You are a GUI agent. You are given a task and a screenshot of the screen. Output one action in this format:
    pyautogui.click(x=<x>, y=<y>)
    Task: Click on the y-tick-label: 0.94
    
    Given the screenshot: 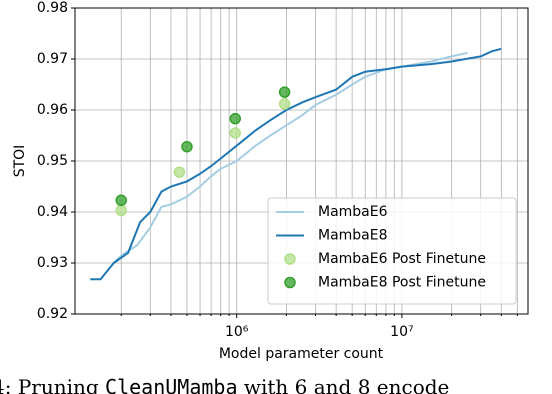 What is the action you would take?
    pyautogui.click(x=52, y=212)
    